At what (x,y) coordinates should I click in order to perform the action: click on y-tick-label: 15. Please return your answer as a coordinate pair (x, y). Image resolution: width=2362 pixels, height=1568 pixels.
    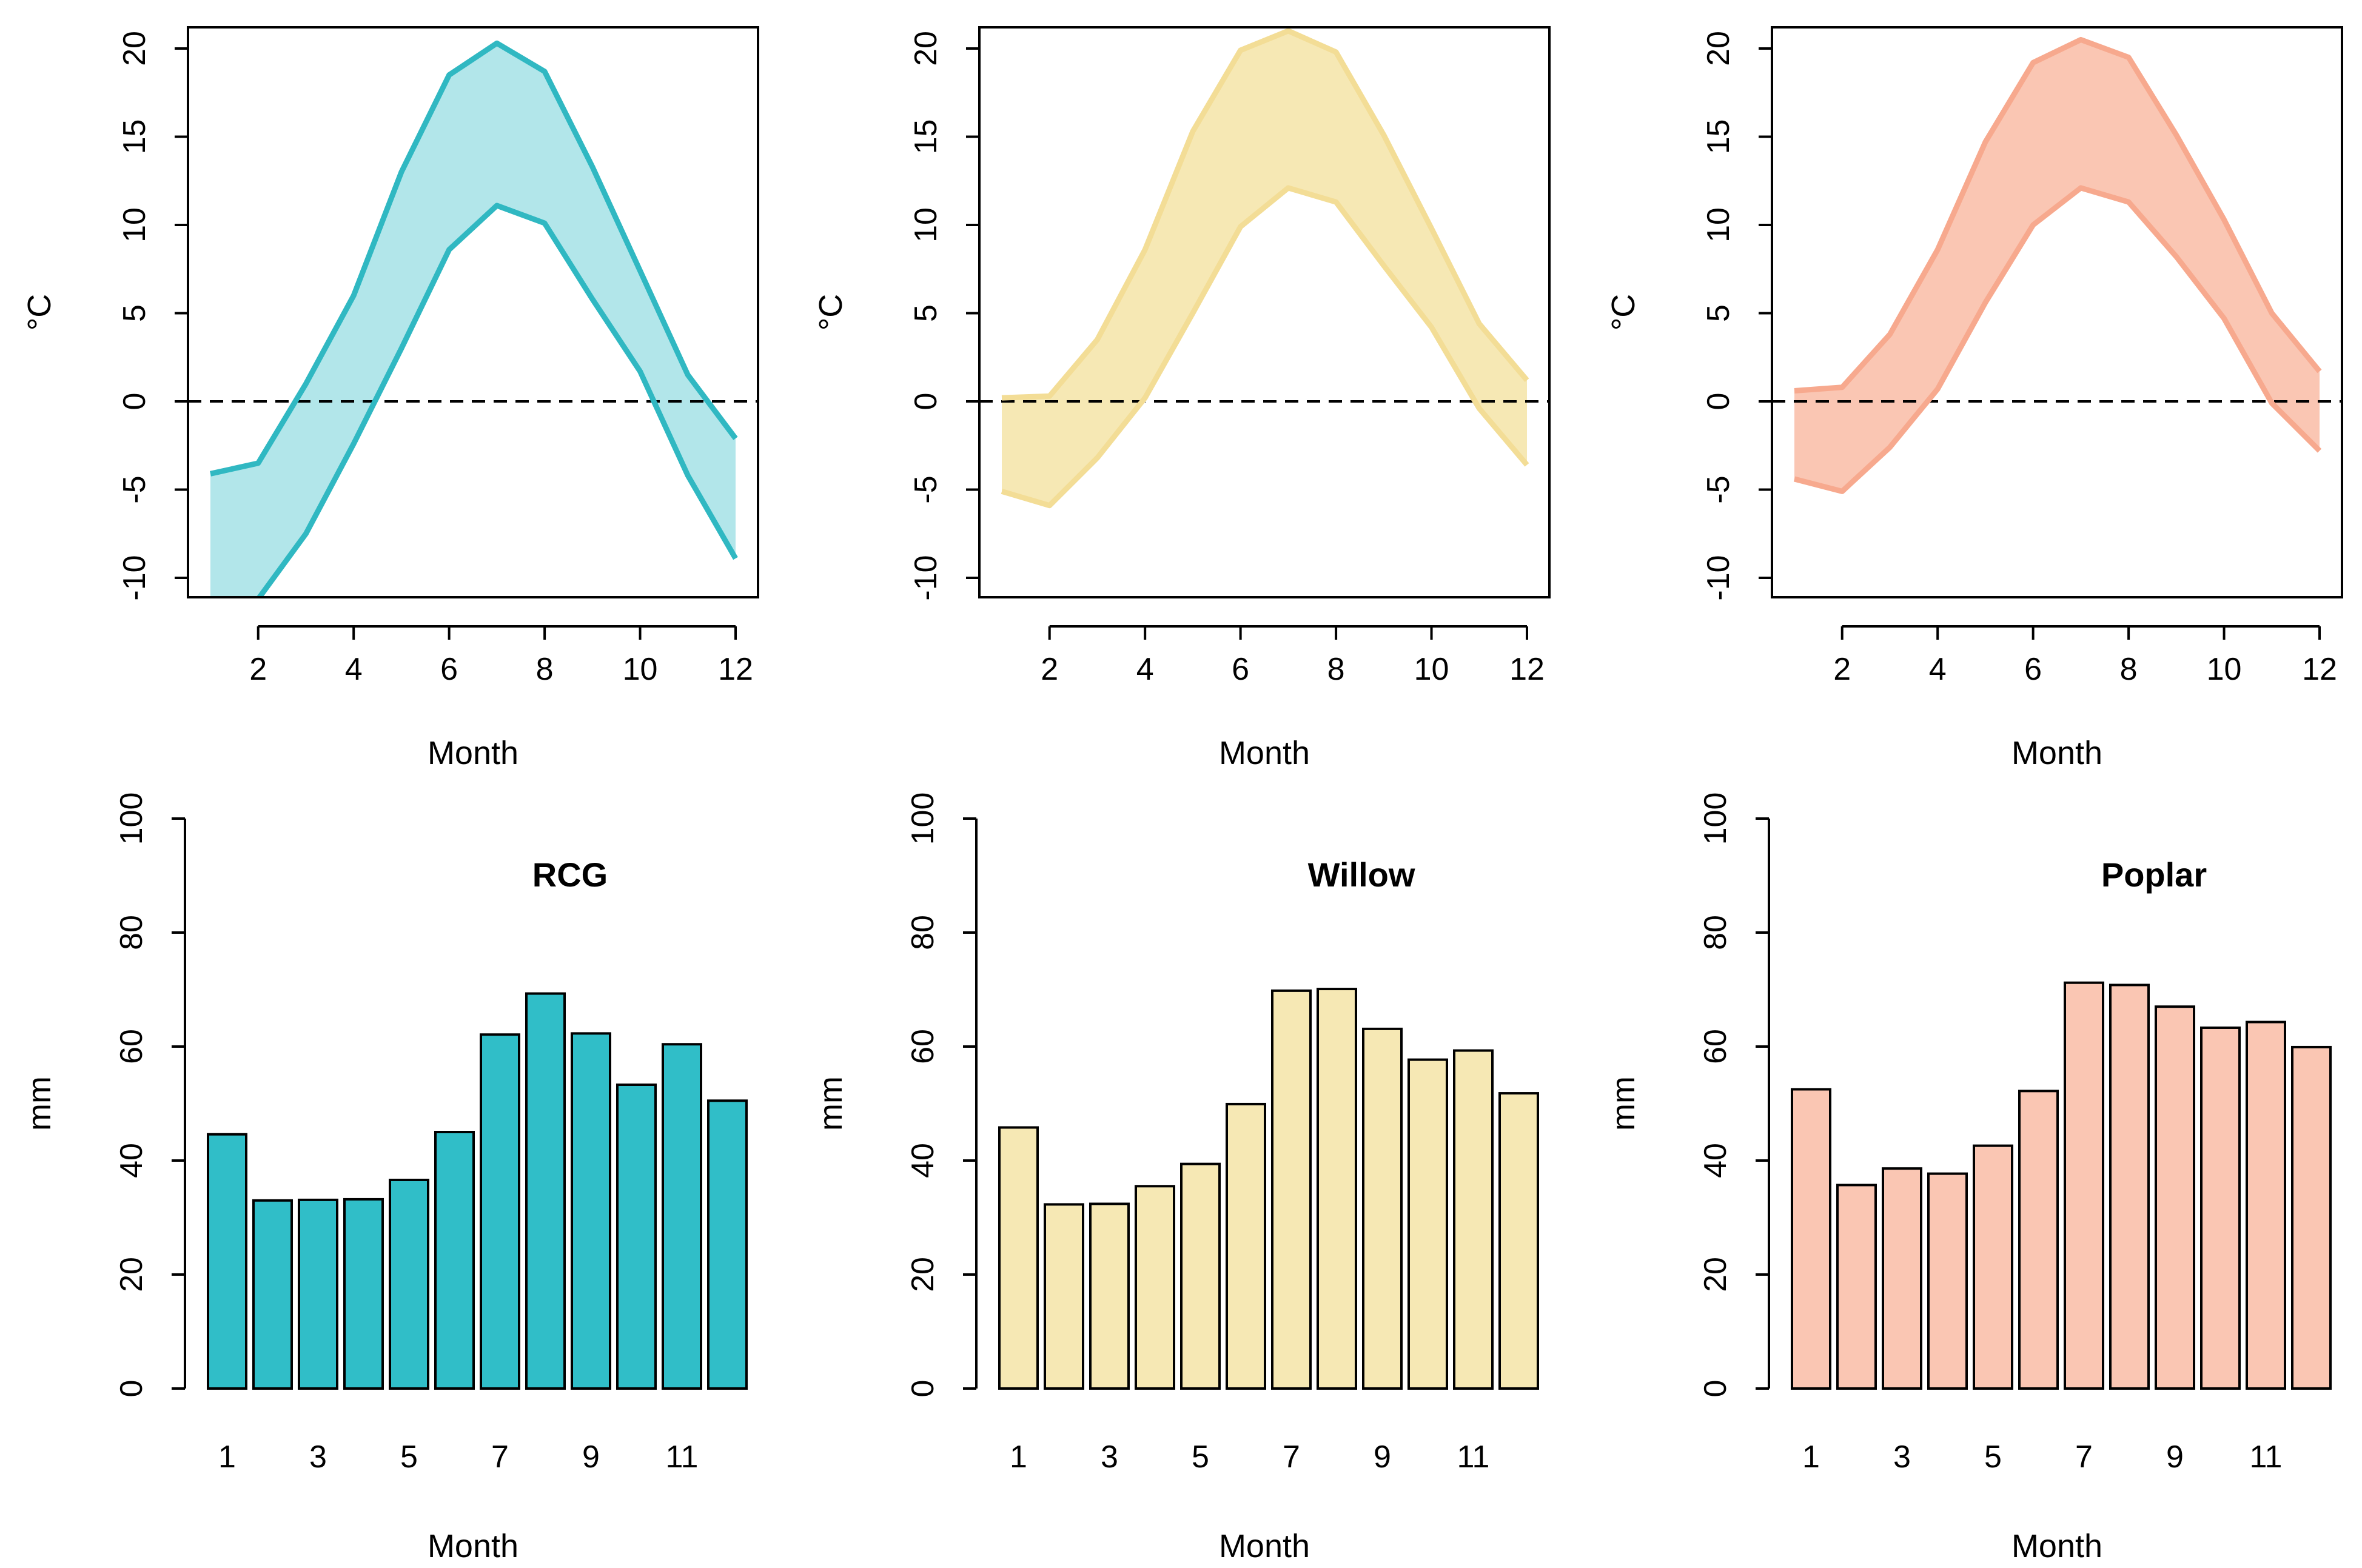
    Looking at the image, I should click on (1718, 137).